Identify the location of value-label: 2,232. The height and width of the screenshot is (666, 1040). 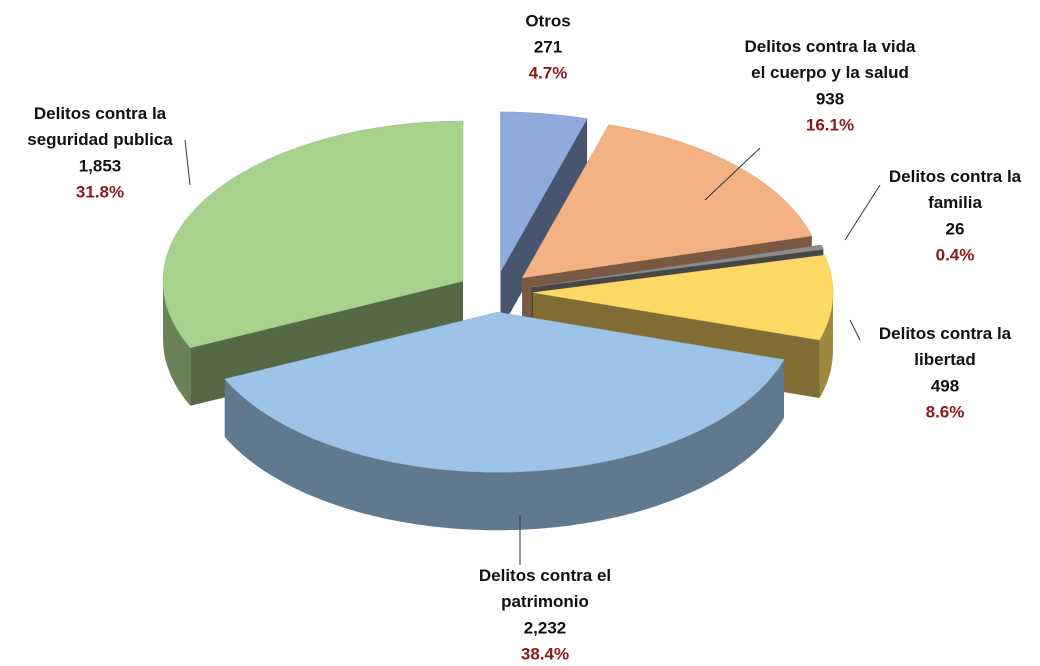
(545, 627).